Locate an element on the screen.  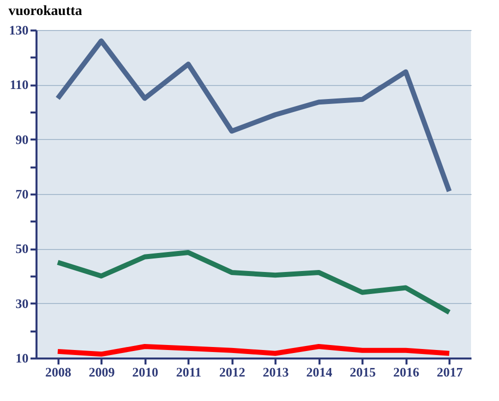
y-tick-label: 110 is located at coordinates (19, 84).